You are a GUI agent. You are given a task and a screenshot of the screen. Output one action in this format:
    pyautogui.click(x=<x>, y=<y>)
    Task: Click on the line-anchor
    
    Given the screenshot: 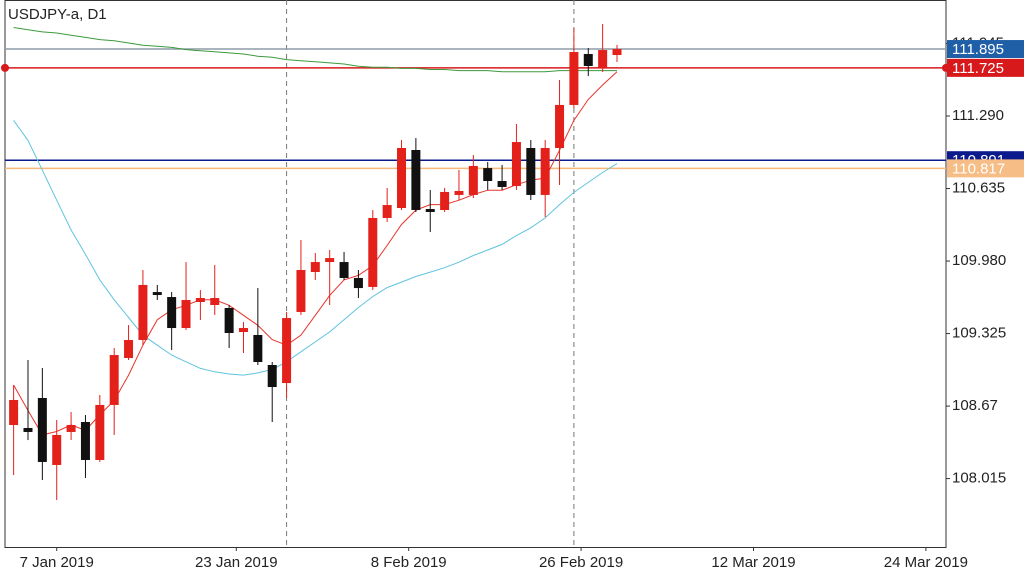 What is the action you would take?
    pyautogui.click(x=5, y=67)
    